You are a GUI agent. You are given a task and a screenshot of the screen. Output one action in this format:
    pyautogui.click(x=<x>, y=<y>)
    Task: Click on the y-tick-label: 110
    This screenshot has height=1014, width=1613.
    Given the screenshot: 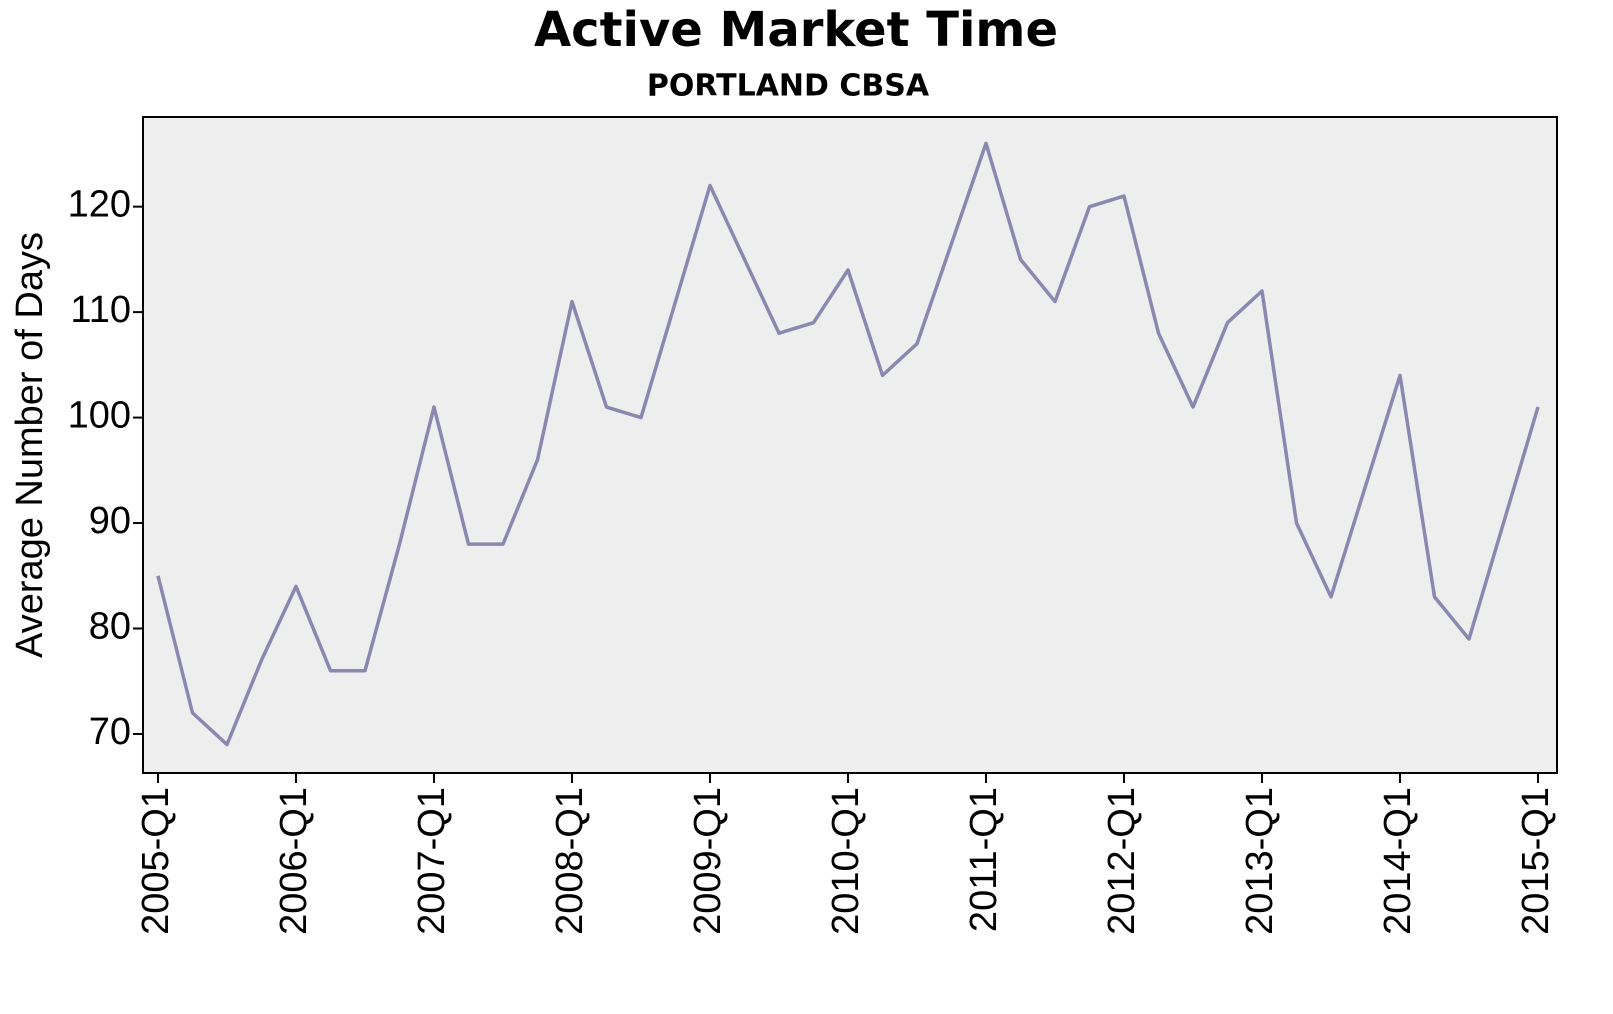 What is the action you would take?
    pyautogui.click(x=100, y=310)
    